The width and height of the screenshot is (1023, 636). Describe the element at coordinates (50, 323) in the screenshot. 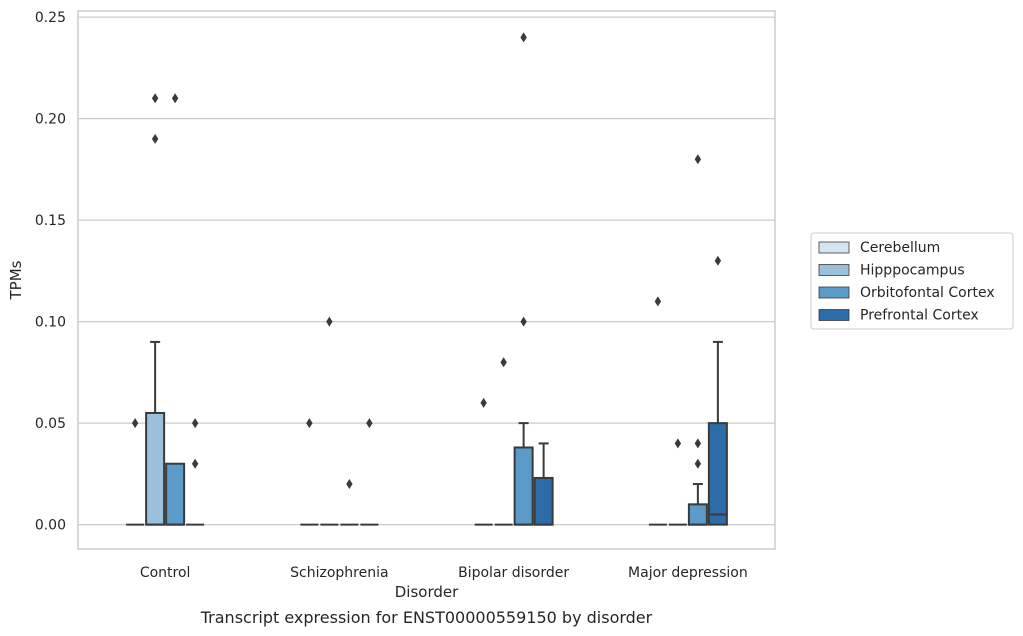

I see `y-tick-label: 0.10` at that location.